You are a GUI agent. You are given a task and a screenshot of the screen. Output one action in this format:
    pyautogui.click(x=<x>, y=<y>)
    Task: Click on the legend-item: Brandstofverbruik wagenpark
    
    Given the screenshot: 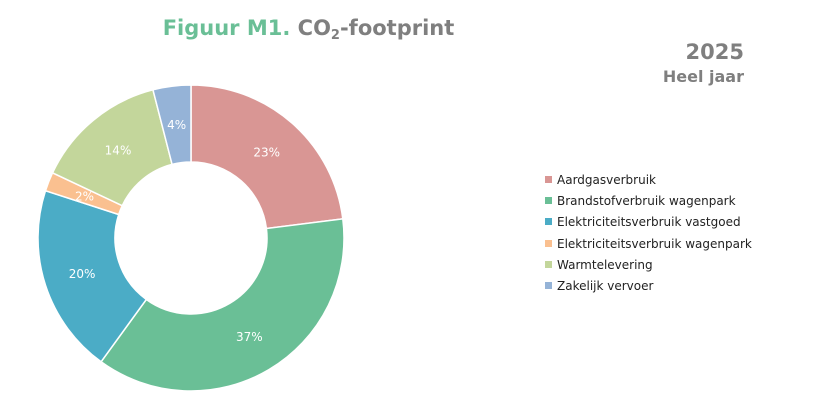 What is the action you would take?
    pyautogui.click(x=648, y=201)
    